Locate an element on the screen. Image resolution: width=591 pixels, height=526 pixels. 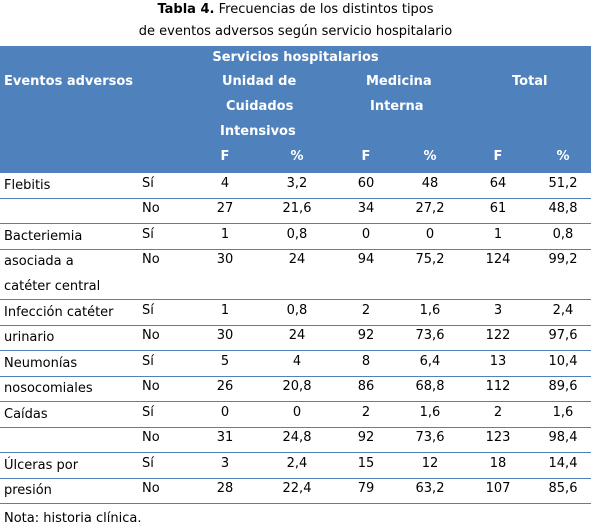
cell-f-mi: 60 is located at coordinates (366, 183).